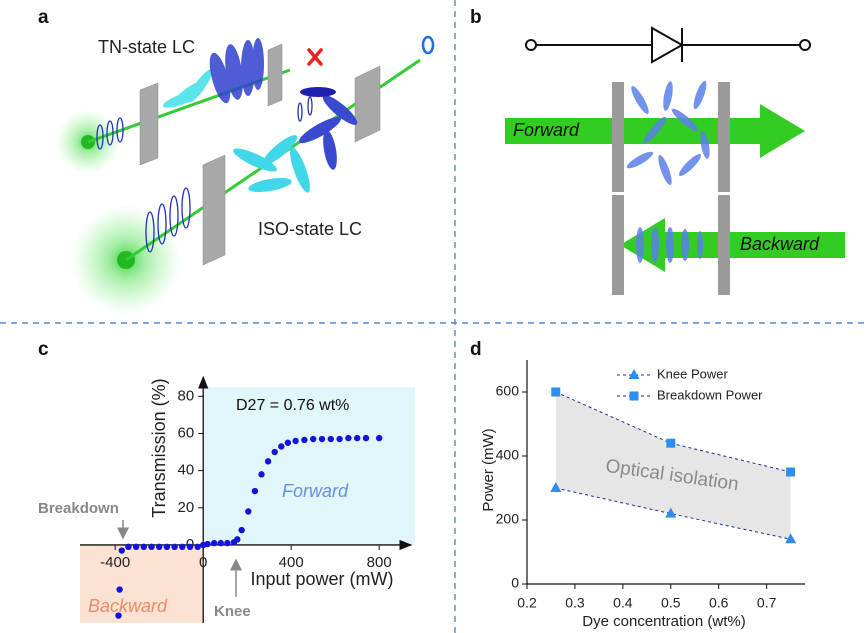 This screenshot has height=633, width=867. What do you see at coordinates (673, 466) in the screenshot?
I see `isolation-region` at bounding box center [673, 466].